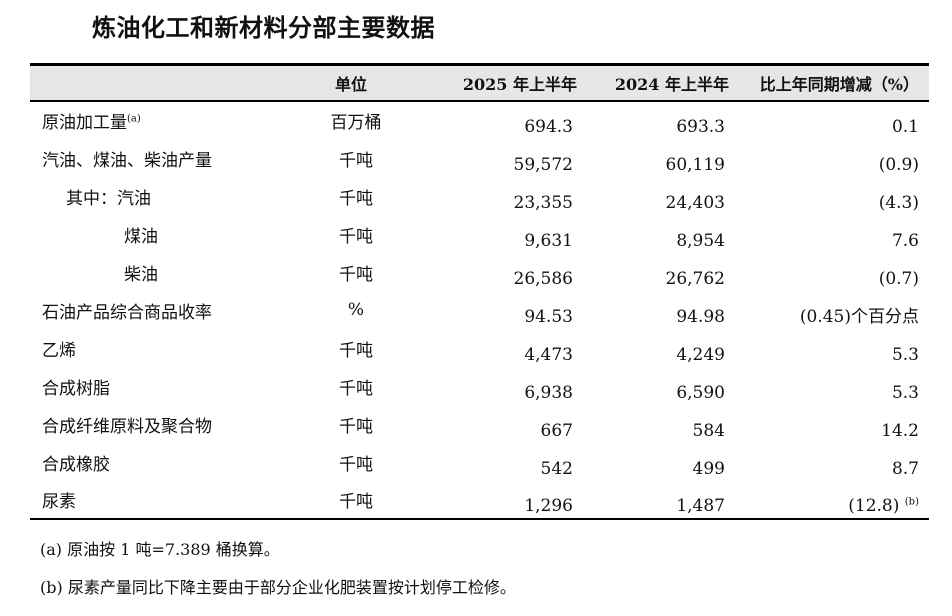 This screenshot has height=616, width=952. Describe the element at coordinates (127, 426) in the screenshot. I see `row-item: 合成纤维原料及聚合物` at that location.